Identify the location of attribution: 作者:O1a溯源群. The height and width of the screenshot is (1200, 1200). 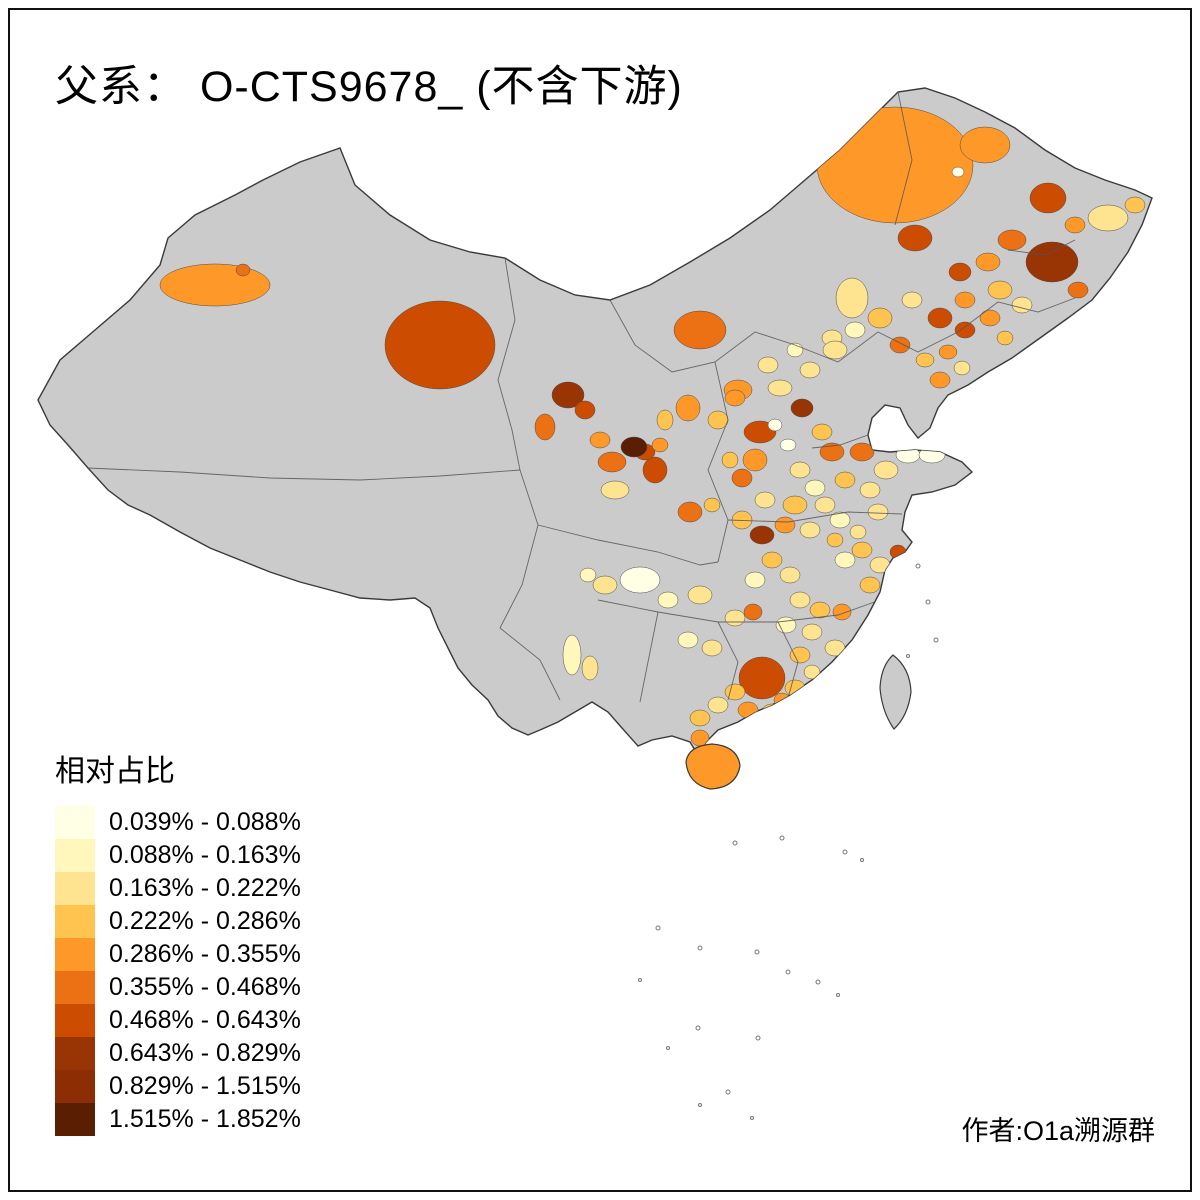
(1058, 1131).